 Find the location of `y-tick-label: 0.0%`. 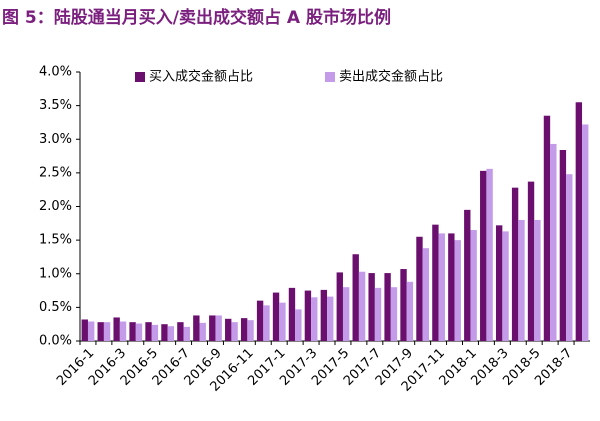

y-tick-label: 0.0% is located at coordinates (55, 341).